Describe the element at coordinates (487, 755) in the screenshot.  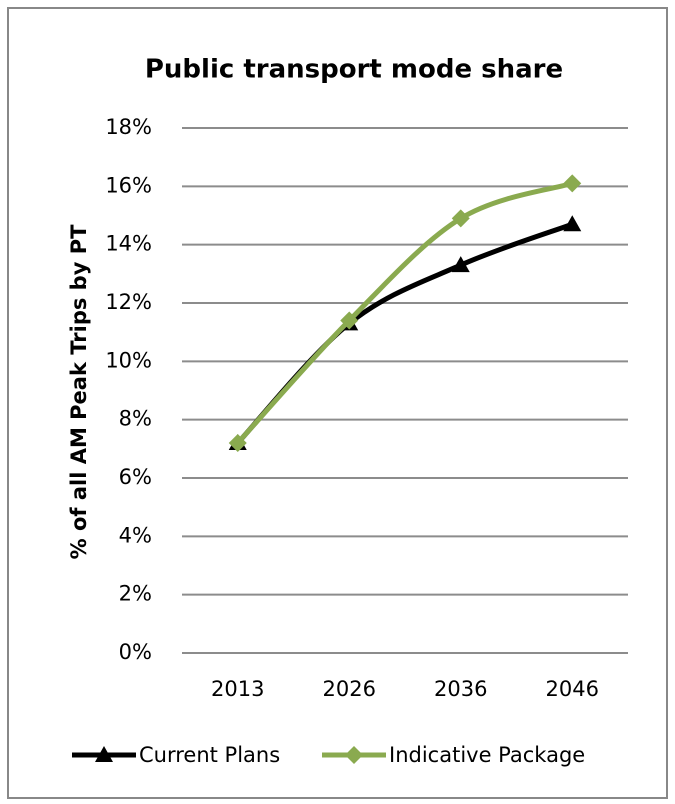
I see `legend-label: Indicative Package` at that location.